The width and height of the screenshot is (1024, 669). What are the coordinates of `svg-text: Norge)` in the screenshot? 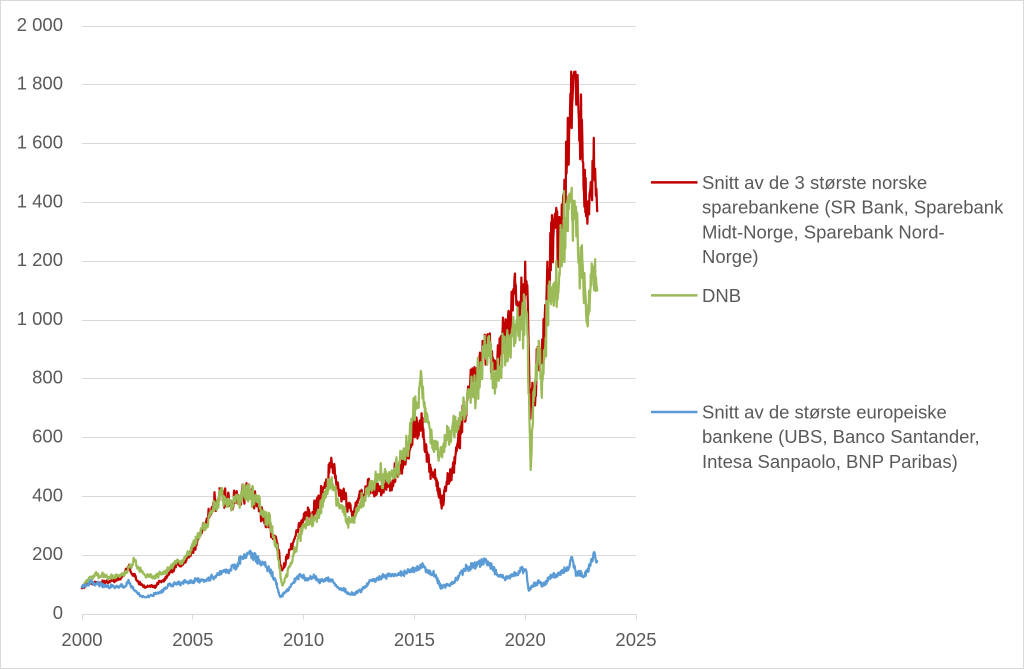 It's located at (730, 256).